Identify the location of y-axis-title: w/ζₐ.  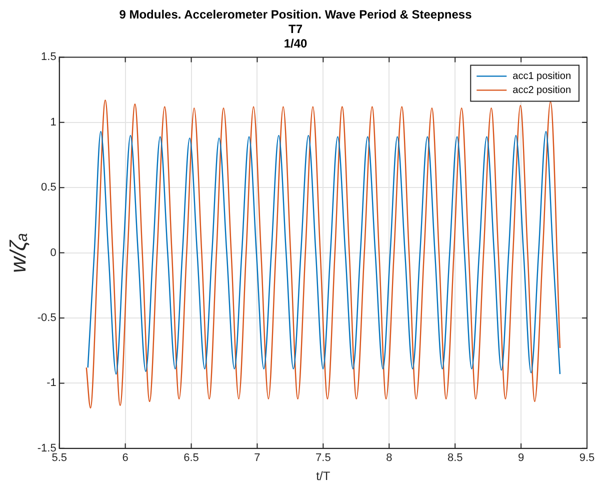
(17, 252).